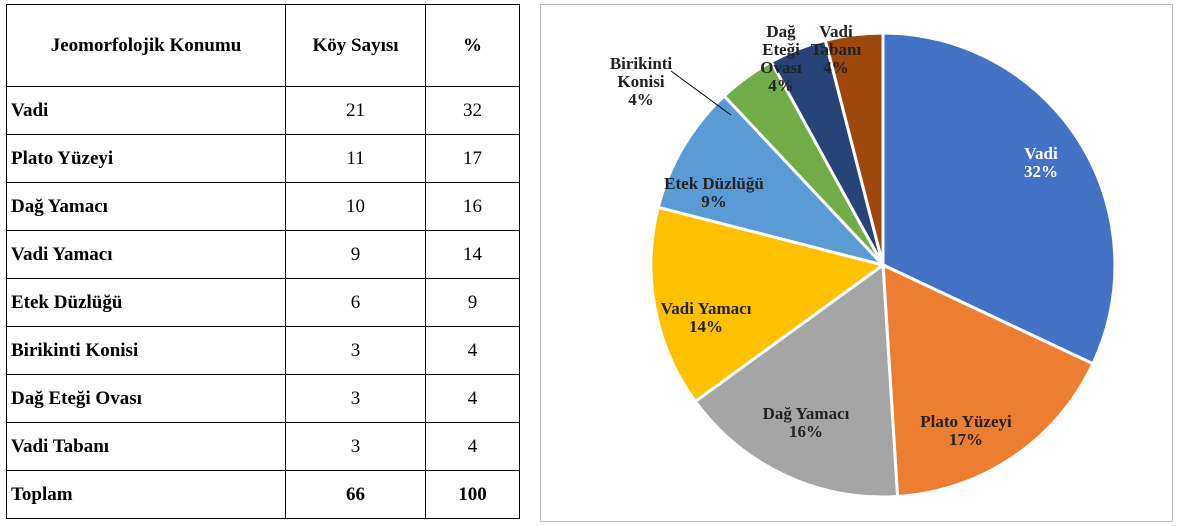 The width and height of the screenshot is (1178, 526). I want to click on slice-name: Vadi Tabanı, so click(836, 40).